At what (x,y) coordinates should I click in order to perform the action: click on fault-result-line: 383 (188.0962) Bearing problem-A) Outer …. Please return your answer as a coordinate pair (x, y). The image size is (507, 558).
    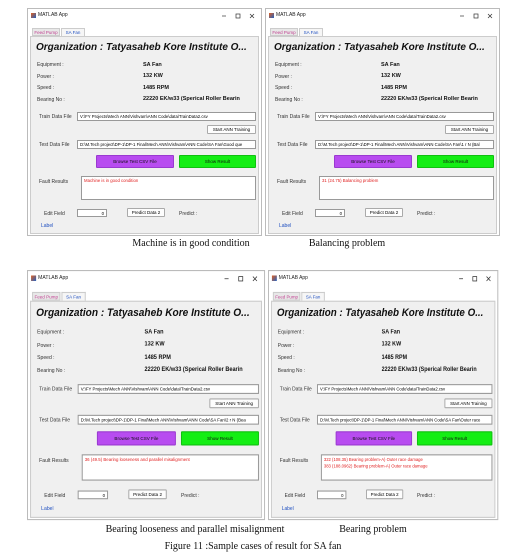
    Looking at the image, I should click on (375, 466).